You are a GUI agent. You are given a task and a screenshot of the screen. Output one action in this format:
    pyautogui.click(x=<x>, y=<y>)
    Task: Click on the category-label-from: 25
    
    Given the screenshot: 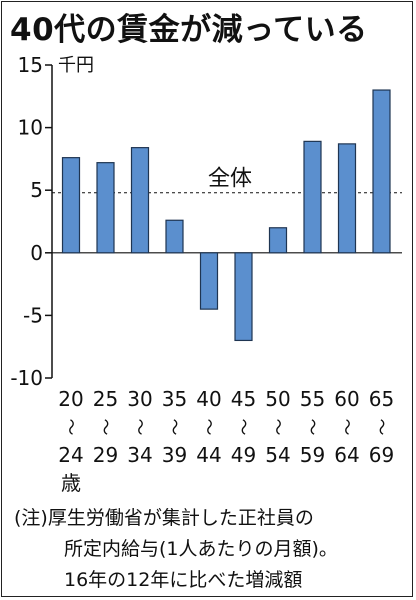 What is the action you would take?
    pyautogui.click(x=105, y=399)
    